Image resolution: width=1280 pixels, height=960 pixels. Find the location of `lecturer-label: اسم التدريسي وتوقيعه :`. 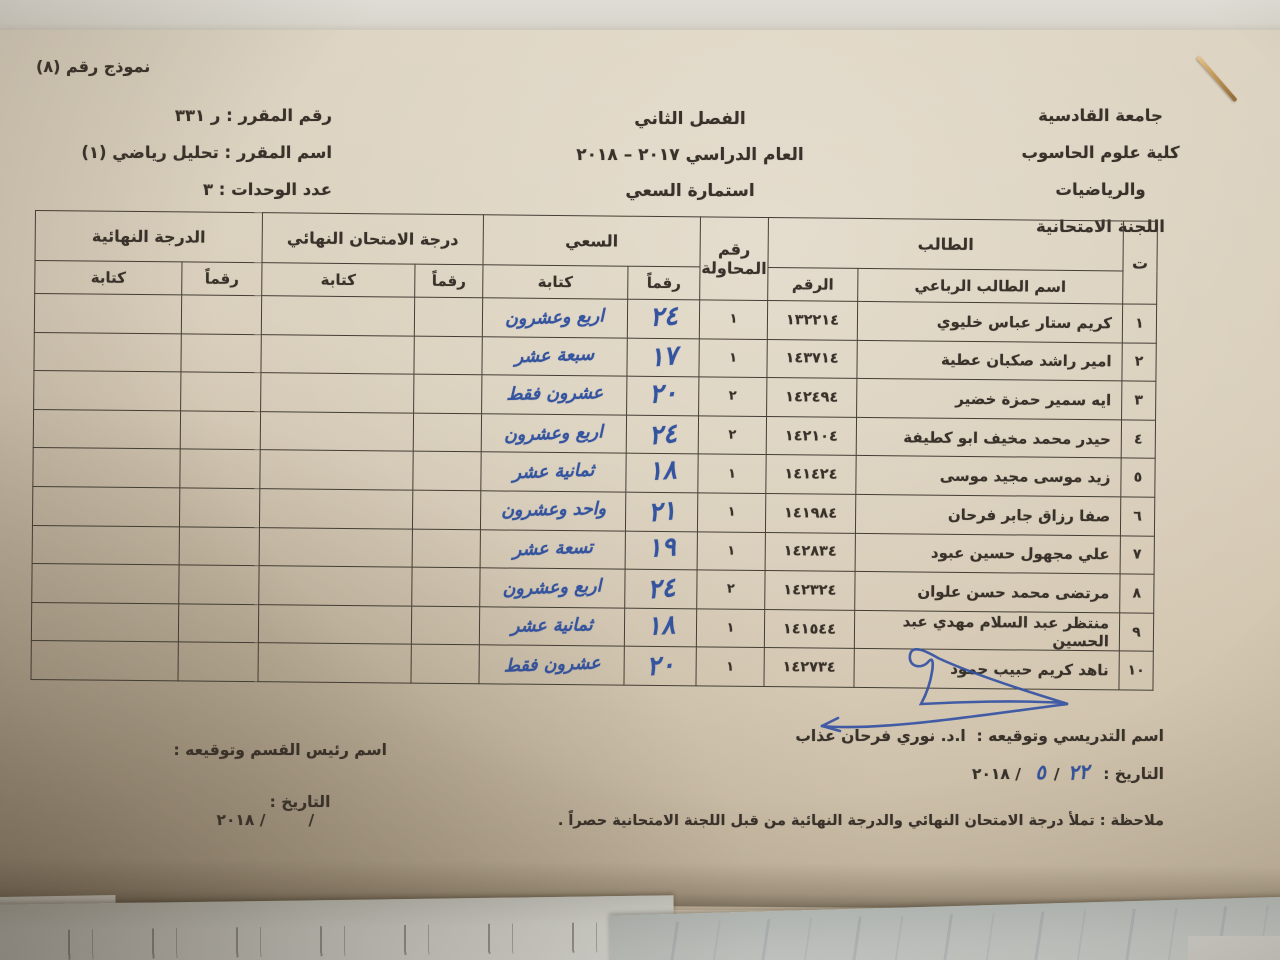

lecturer-label: اسم التدريسي وتوقيعه : is located at coordinates (1070, 736).